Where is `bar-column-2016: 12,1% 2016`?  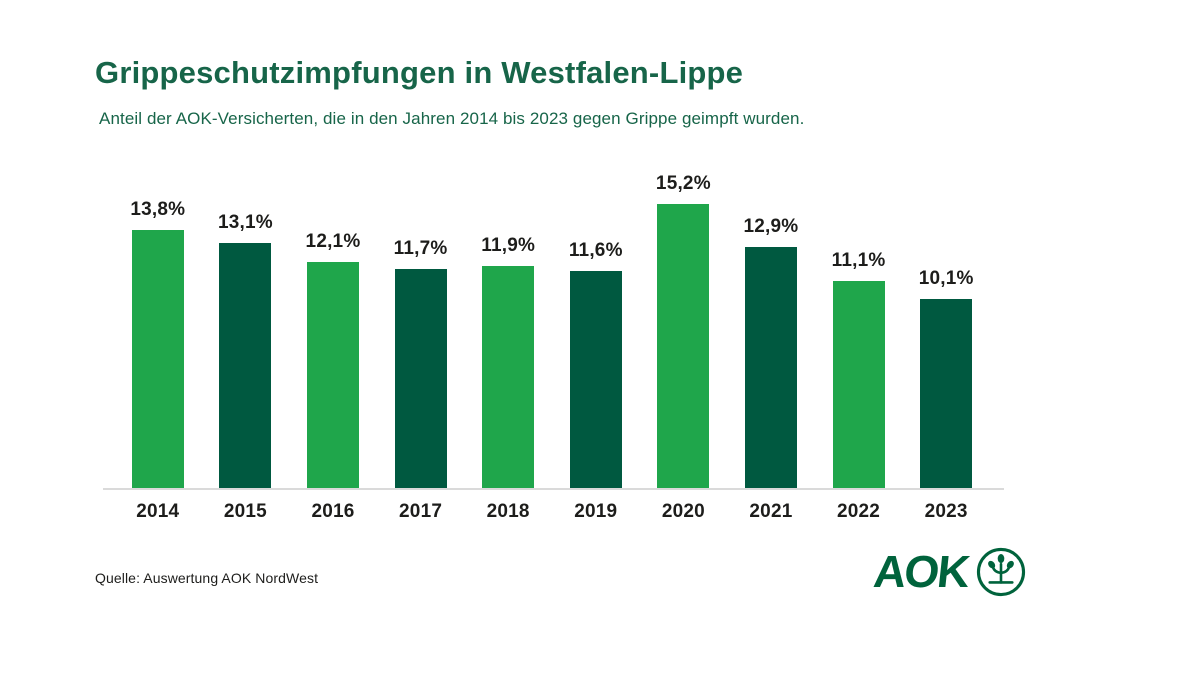 bar-column-2016: 12,1% 2016 is located at coordinates (333, 346).